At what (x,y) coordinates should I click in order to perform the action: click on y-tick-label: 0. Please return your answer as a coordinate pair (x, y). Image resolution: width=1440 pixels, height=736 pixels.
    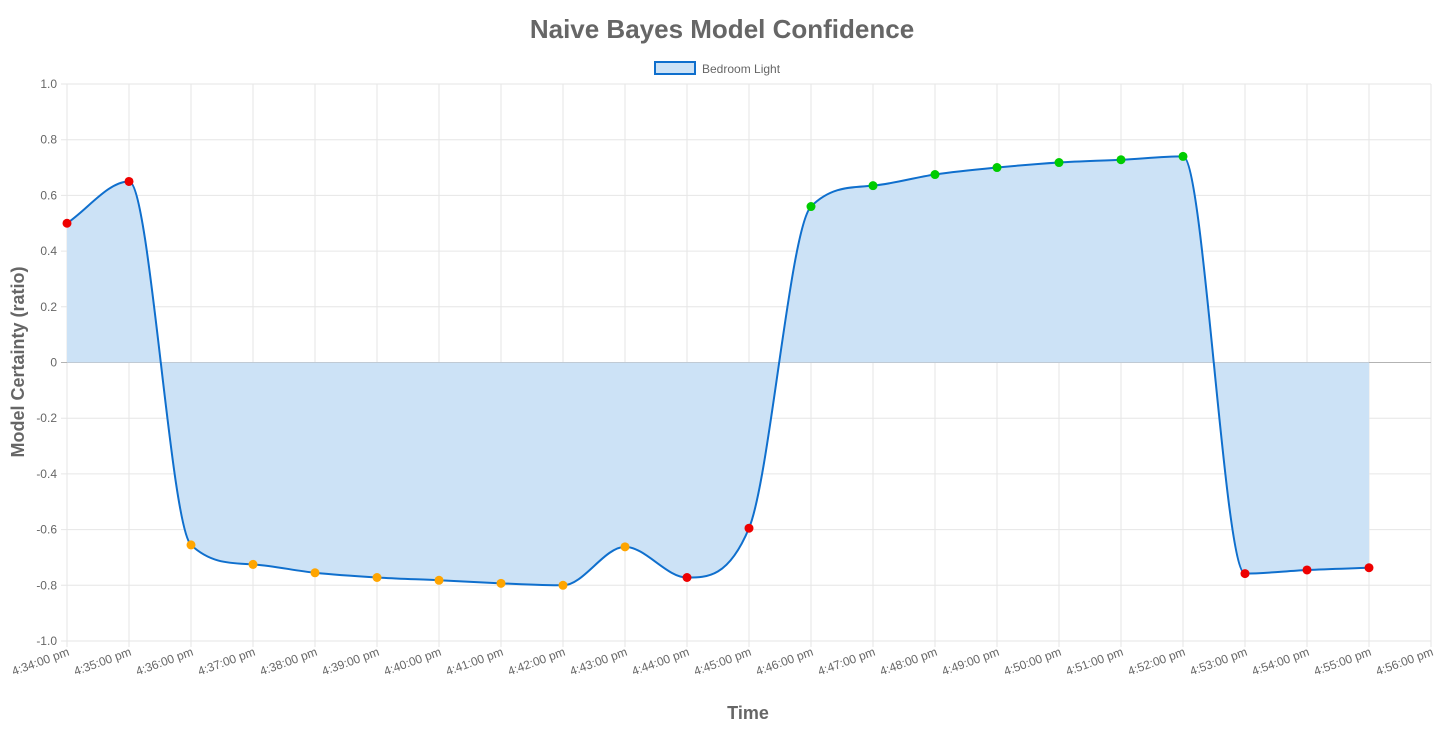
    Looking at the image, I should click on (53, 363).